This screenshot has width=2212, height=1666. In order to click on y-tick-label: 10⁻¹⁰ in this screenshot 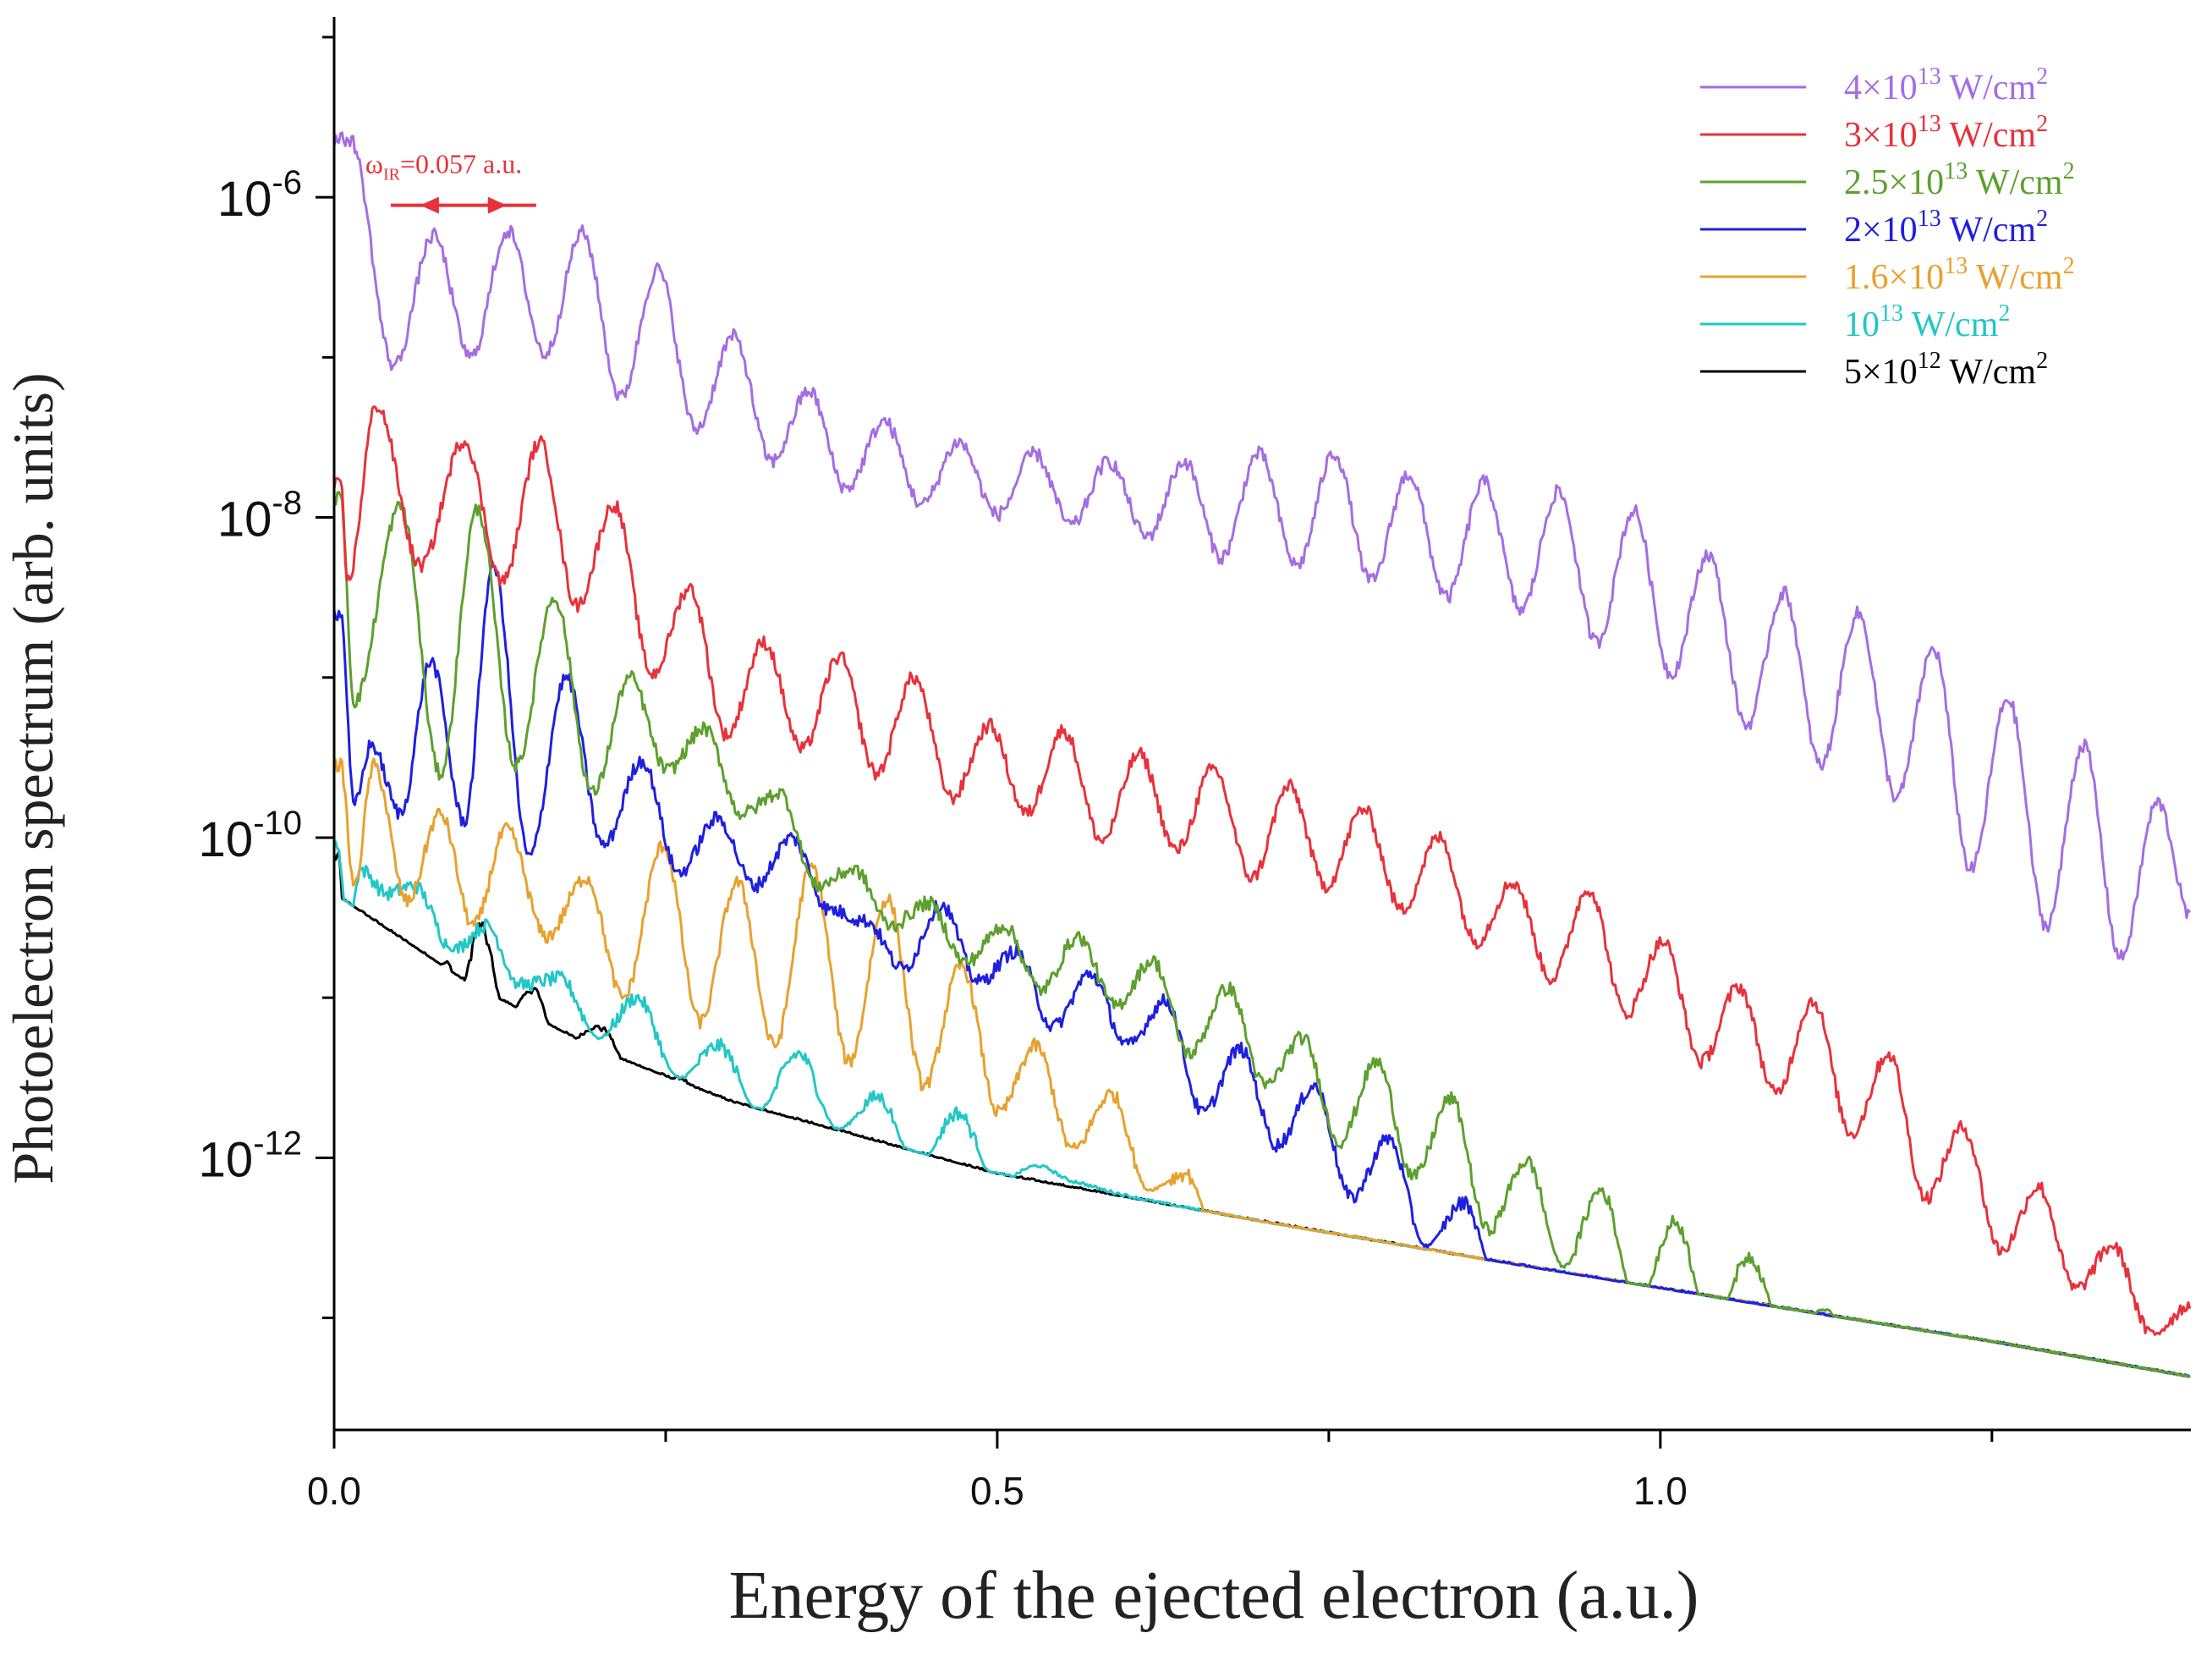, I will do `click(250, 836)`.